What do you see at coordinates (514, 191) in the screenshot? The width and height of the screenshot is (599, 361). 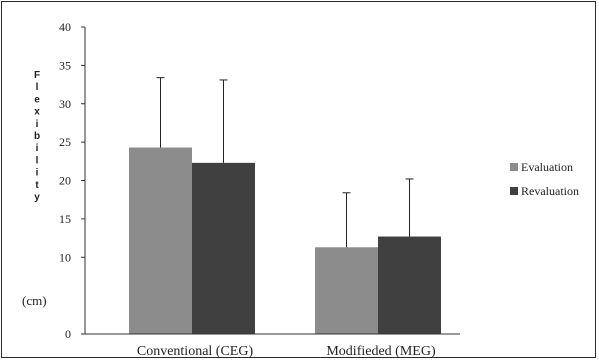 I see `legend-swatch-revaluation` at bounding box center [514, 191].